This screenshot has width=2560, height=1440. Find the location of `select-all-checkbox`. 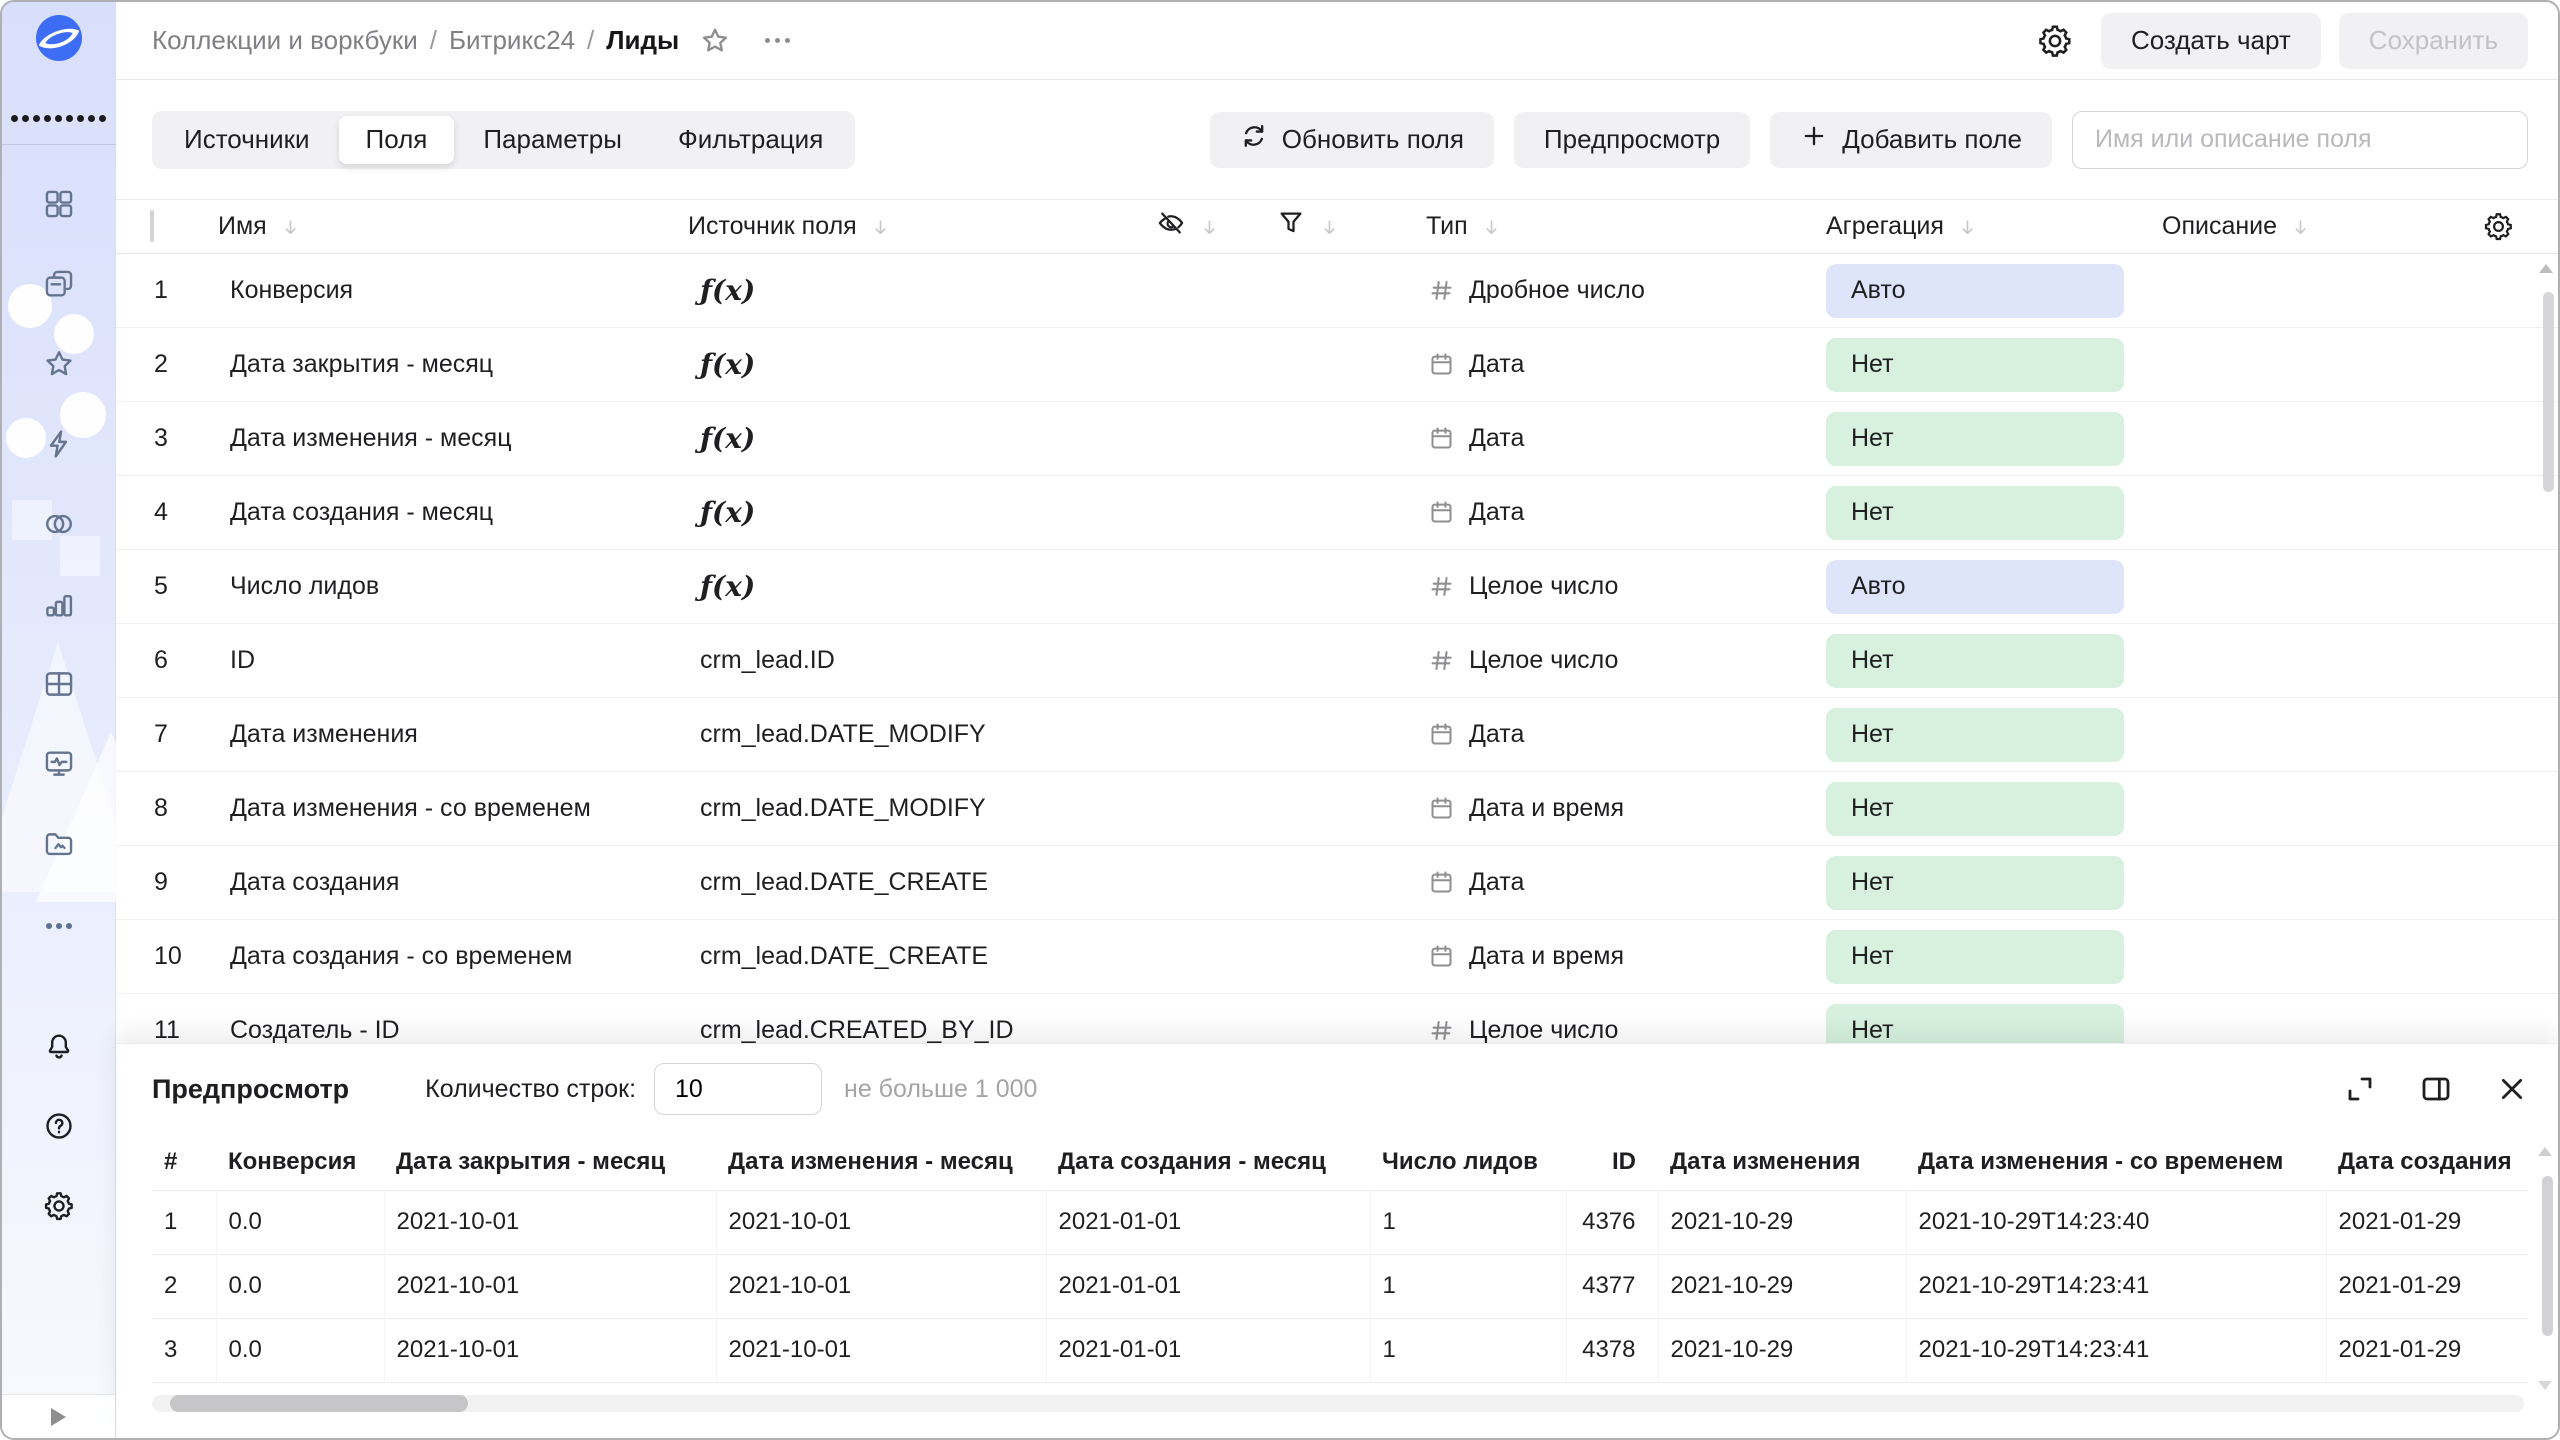

select-all-checkbox is located at coordinates (152, 226).